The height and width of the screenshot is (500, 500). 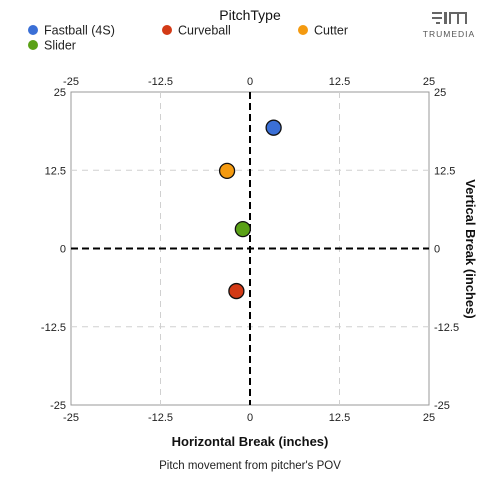 What do you see at coordinates (273, 127) in the screenshot?
I see `data-point-fastball-4s` at bounding box center [273, 127].